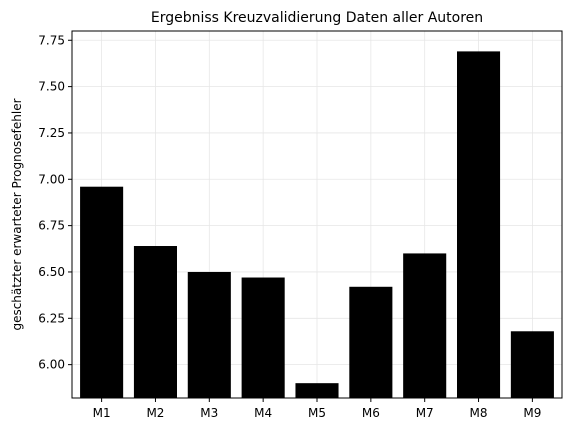 Image resolution: width=576 pixels, height=433 pixels. I want to click on bar-m3, so click(209, 334).